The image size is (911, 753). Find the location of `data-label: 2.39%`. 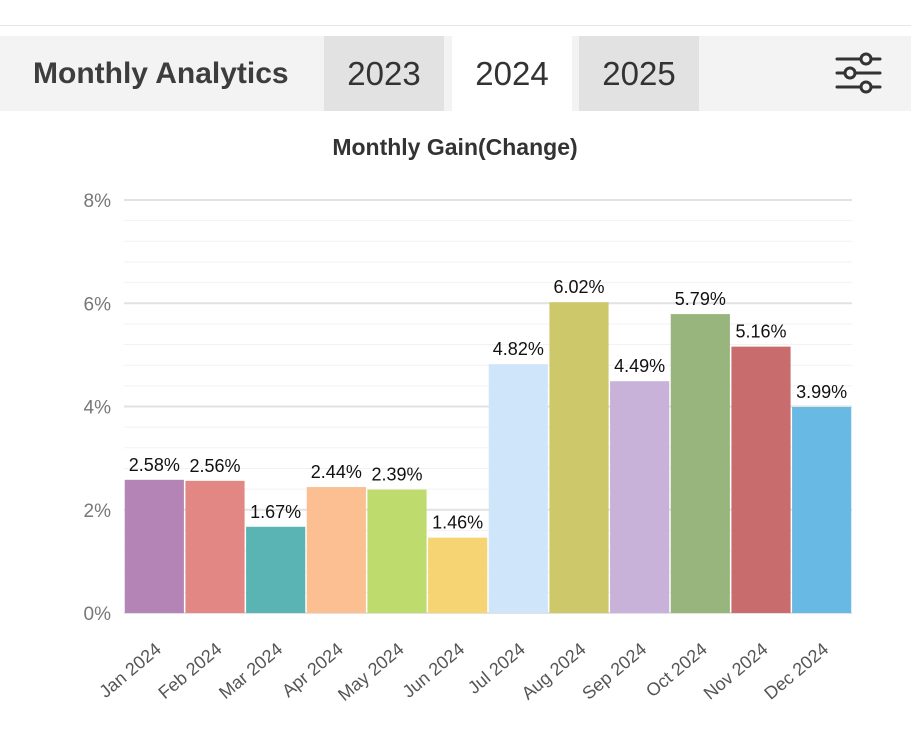

data-label: 2.39% is located at coordinates (396, 475).